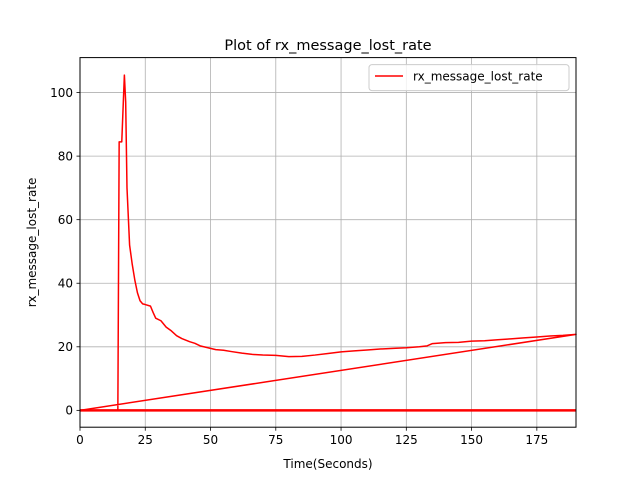 This screenshot has height=480, width=640. What do you see at coordinates (478, 77) in the screenshot?
I see `legend-entry-label: rx_message_lost_rate` at bounding box center [478, 77].